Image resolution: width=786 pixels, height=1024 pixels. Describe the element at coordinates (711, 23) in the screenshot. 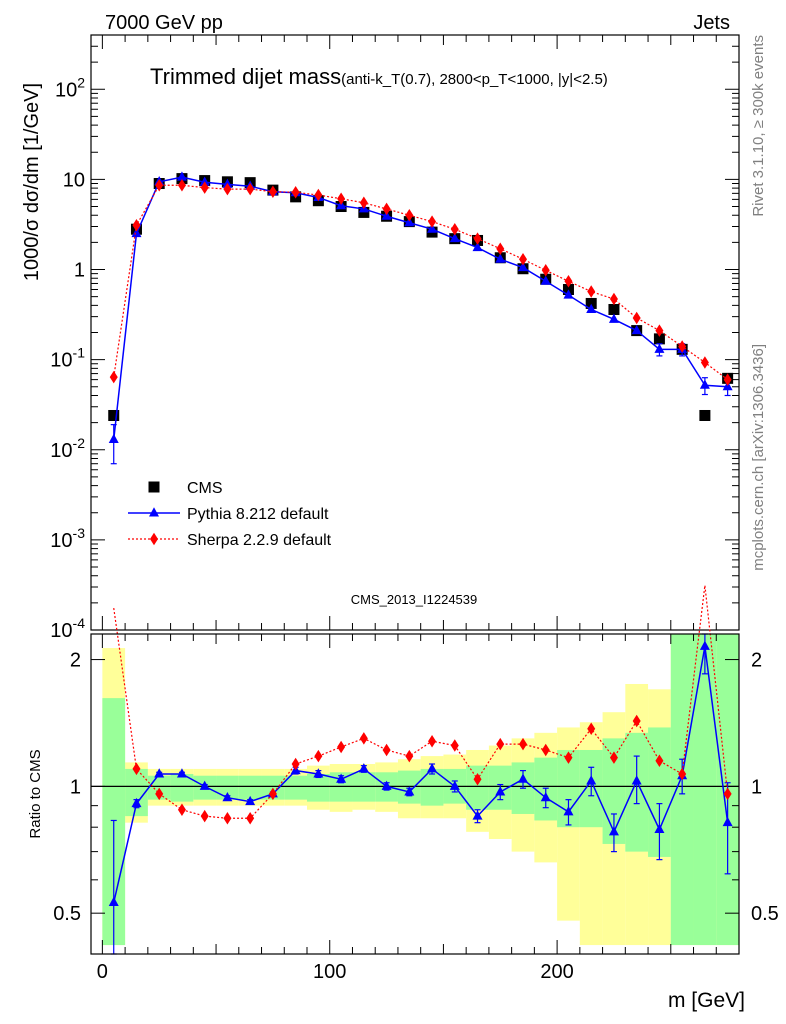

I see `header-right: Jets` at that location.